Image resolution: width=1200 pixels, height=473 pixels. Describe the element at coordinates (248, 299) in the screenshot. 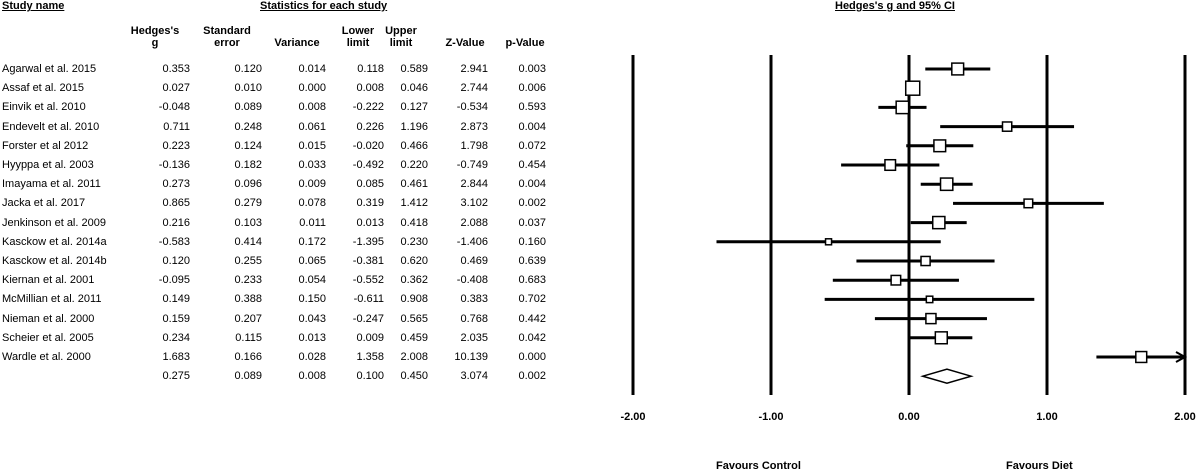

I see `cell-se: 0.388` at that location.